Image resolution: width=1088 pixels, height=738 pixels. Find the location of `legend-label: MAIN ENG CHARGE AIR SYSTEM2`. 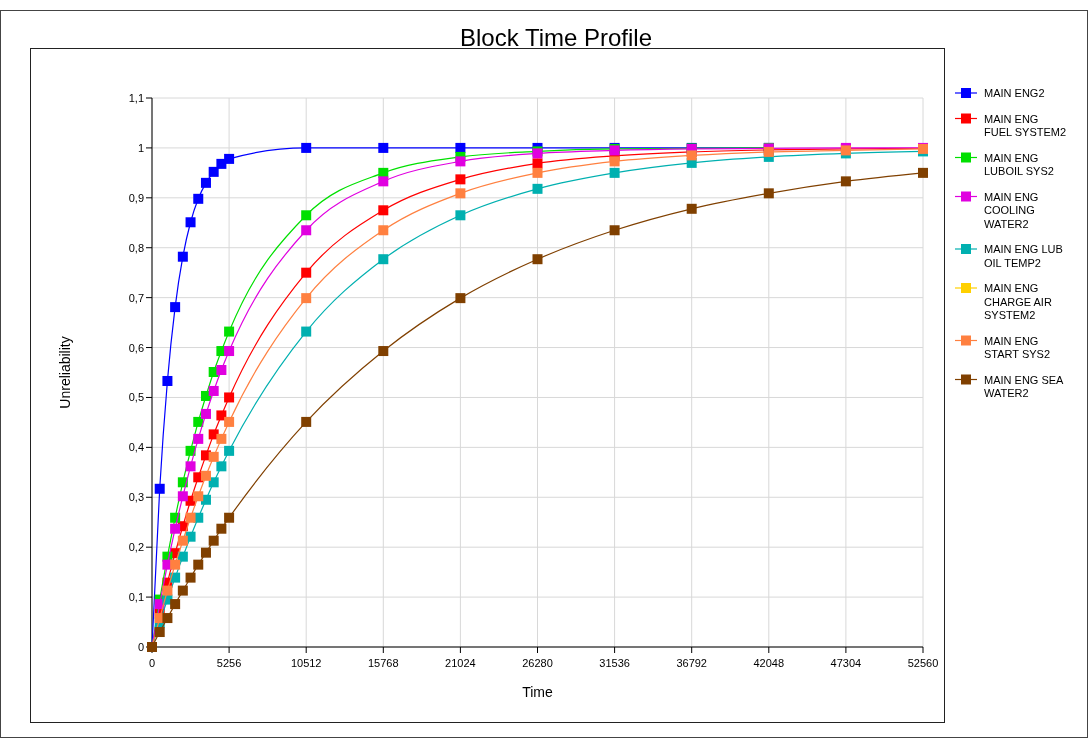

legend-label: MAIN ENG CHARGE AIR SYSTEM2 is located at coordinates (1018, 301).